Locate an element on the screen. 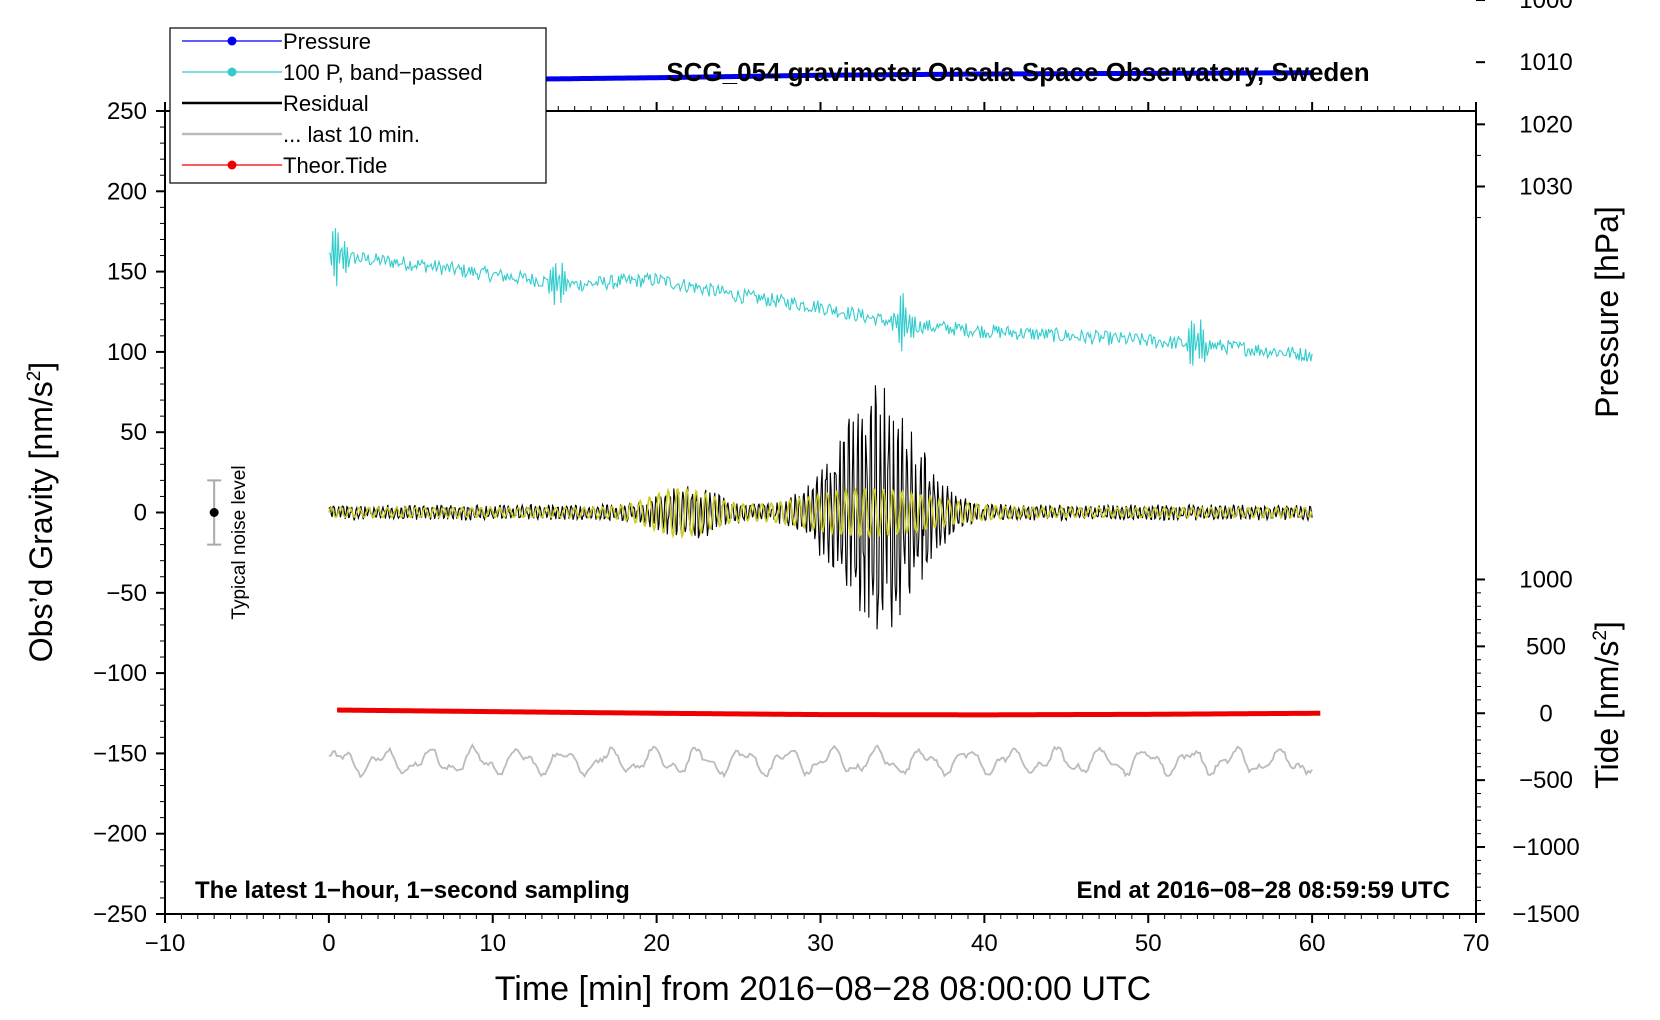 Image resolution: width=1660 pixels, height=1020 pixels. legend-label: ... last 10 min. is located at coordinates (351, 134).